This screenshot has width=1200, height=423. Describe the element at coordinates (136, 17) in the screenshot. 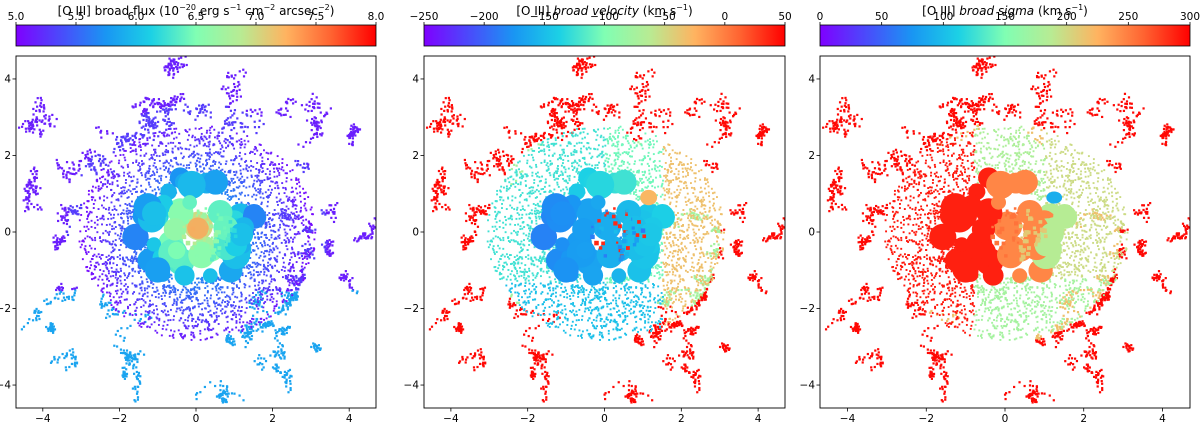

I see `colorbar-tick-label: 6.0` at that location.